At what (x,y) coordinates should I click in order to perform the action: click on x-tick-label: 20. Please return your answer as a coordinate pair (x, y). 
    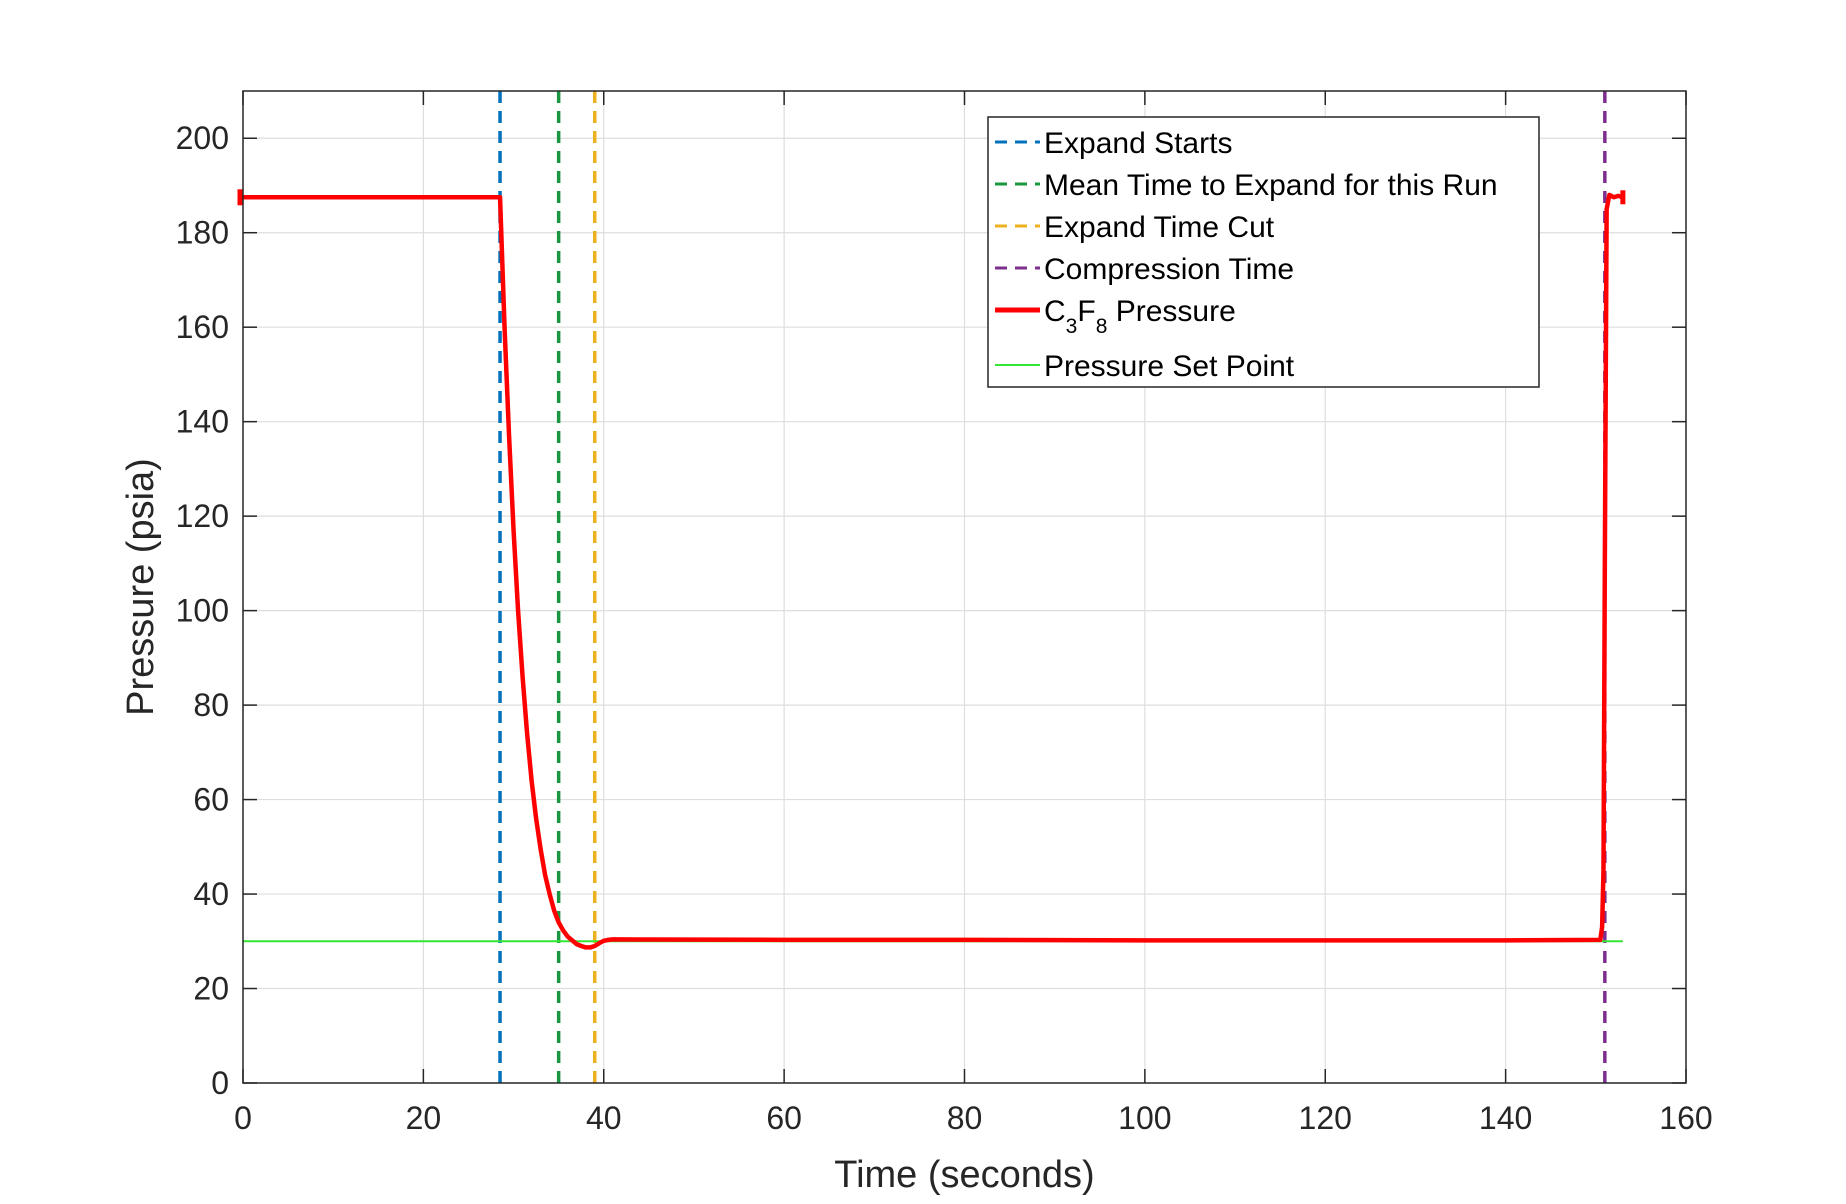
    Looking at the image, I should click on (424, 1118).